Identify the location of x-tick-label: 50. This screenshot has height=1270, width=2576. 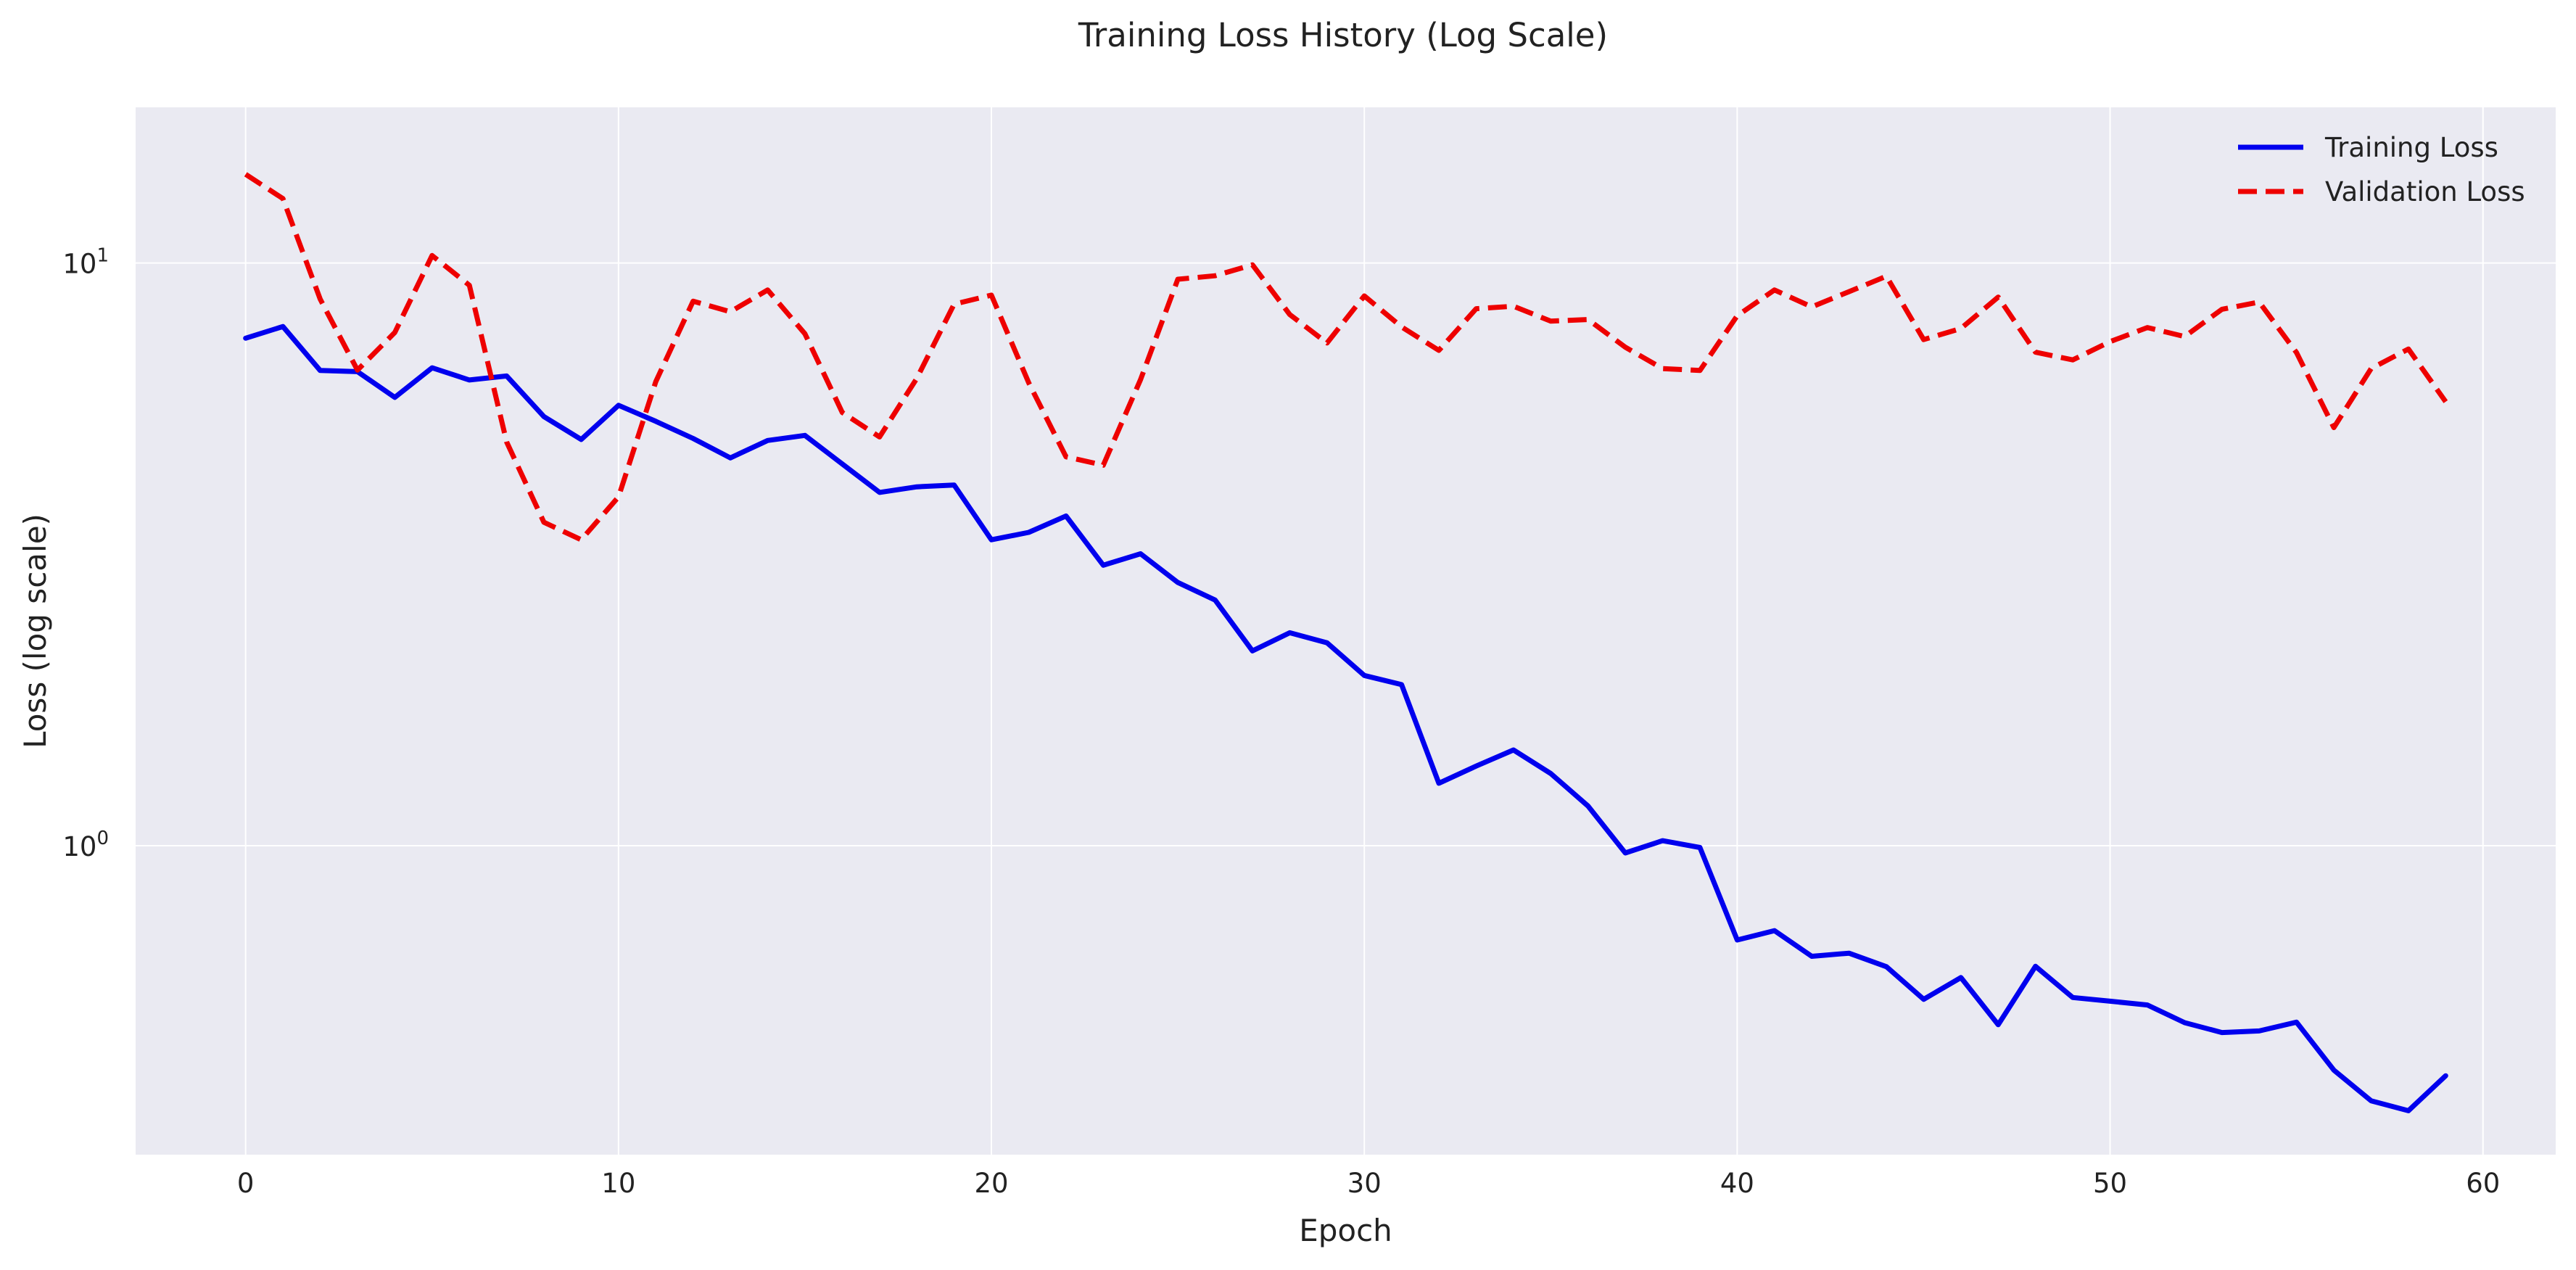
(2110, 1183).